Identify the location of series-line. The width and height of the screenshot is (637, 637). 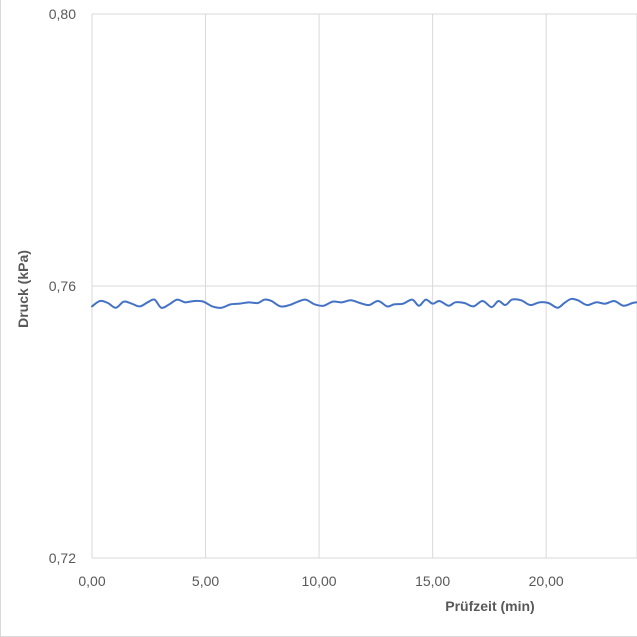
(364, 303).